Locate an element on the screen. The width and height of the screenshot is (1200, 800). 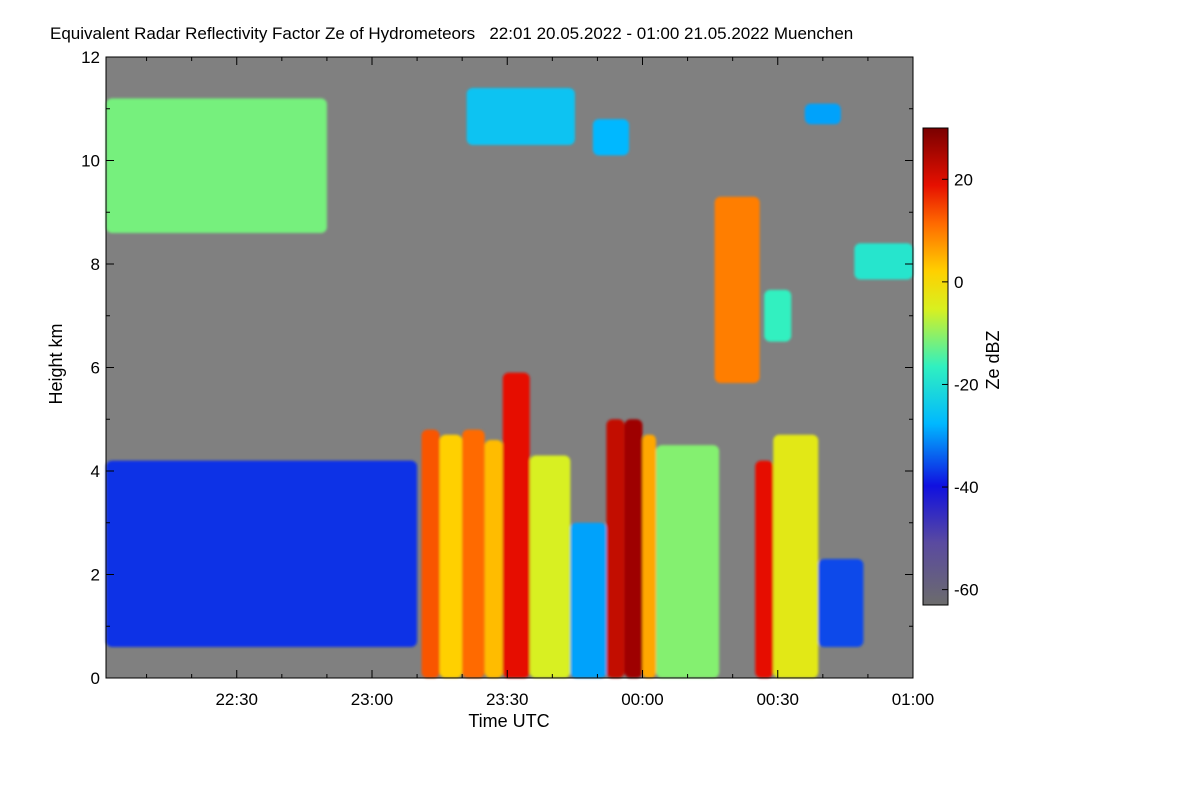
colorbar is located at coordinates (935, 366).